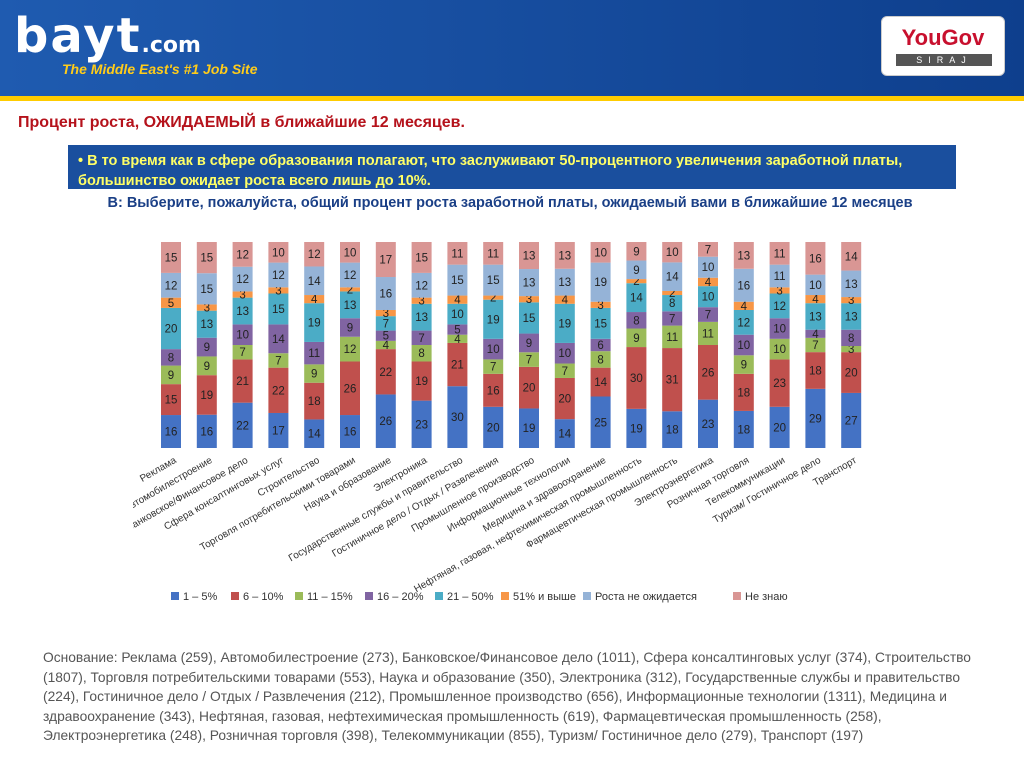 Image resolution: width=1024 pixels, height=768 pixels. I want to click on yougov-logo-name: YouGov, so click(943, 37).